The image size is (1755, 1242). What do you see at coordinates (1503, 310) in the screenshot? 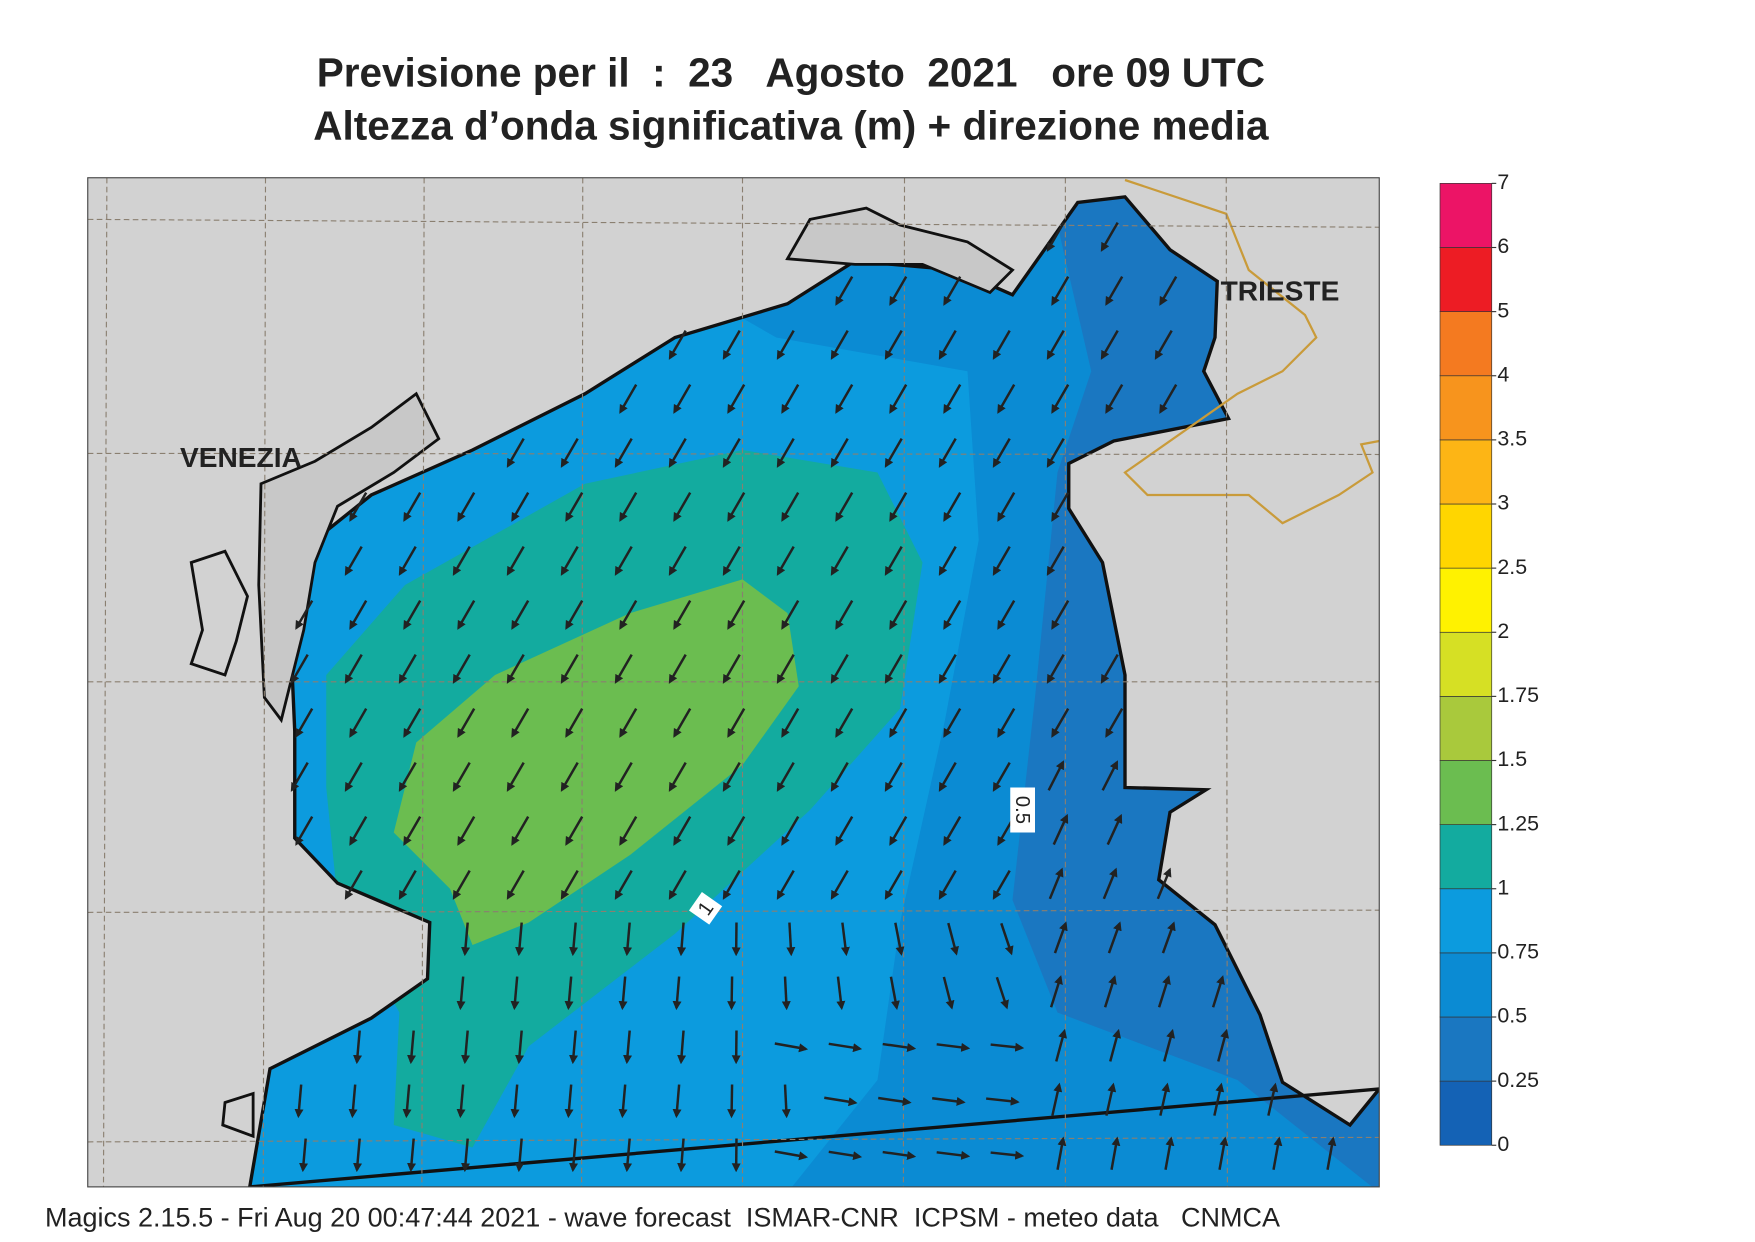
I see `colorbar-tick-label: 5` at bounding box center [1503, 310].